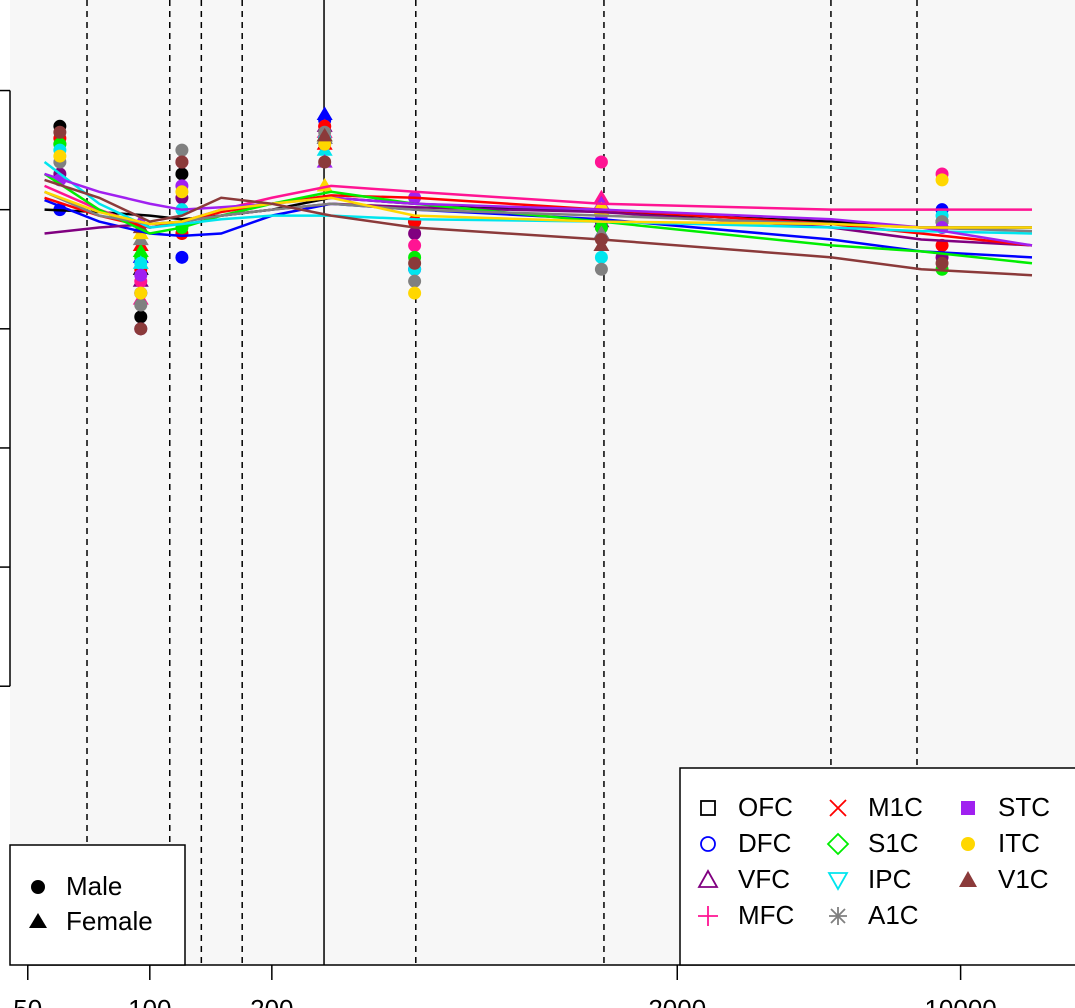 This screenshot has width=1075, height=1008. Describe the element at coordinates (271, 1001) in the screenshot. I see `x-tick-label: 200` at that location.